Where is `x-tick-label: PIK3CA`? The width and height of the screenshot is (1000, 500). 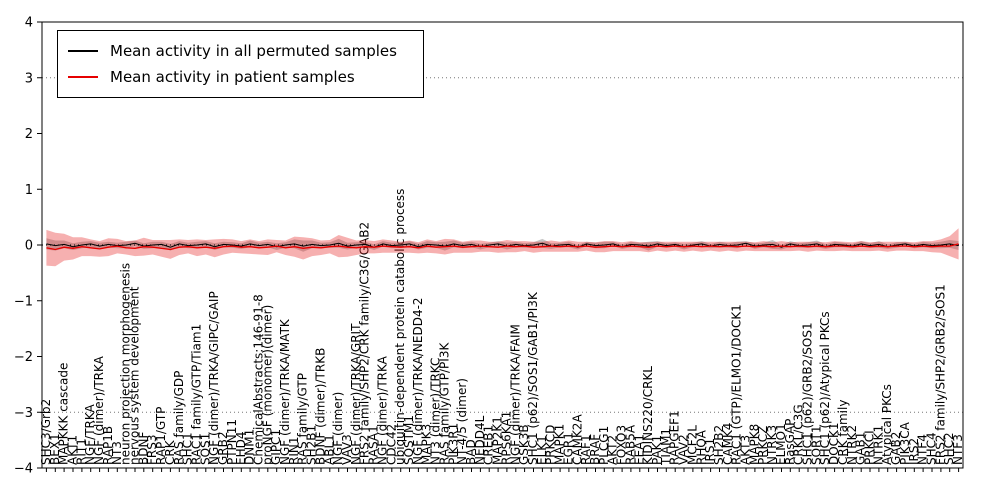
x-tick-label: PIK3CA is located at coordinates (905, 443).